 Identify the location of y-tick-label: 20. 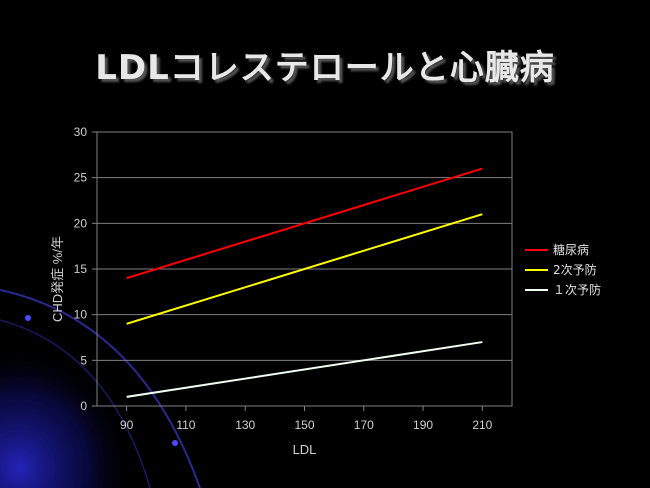
(81, 223).